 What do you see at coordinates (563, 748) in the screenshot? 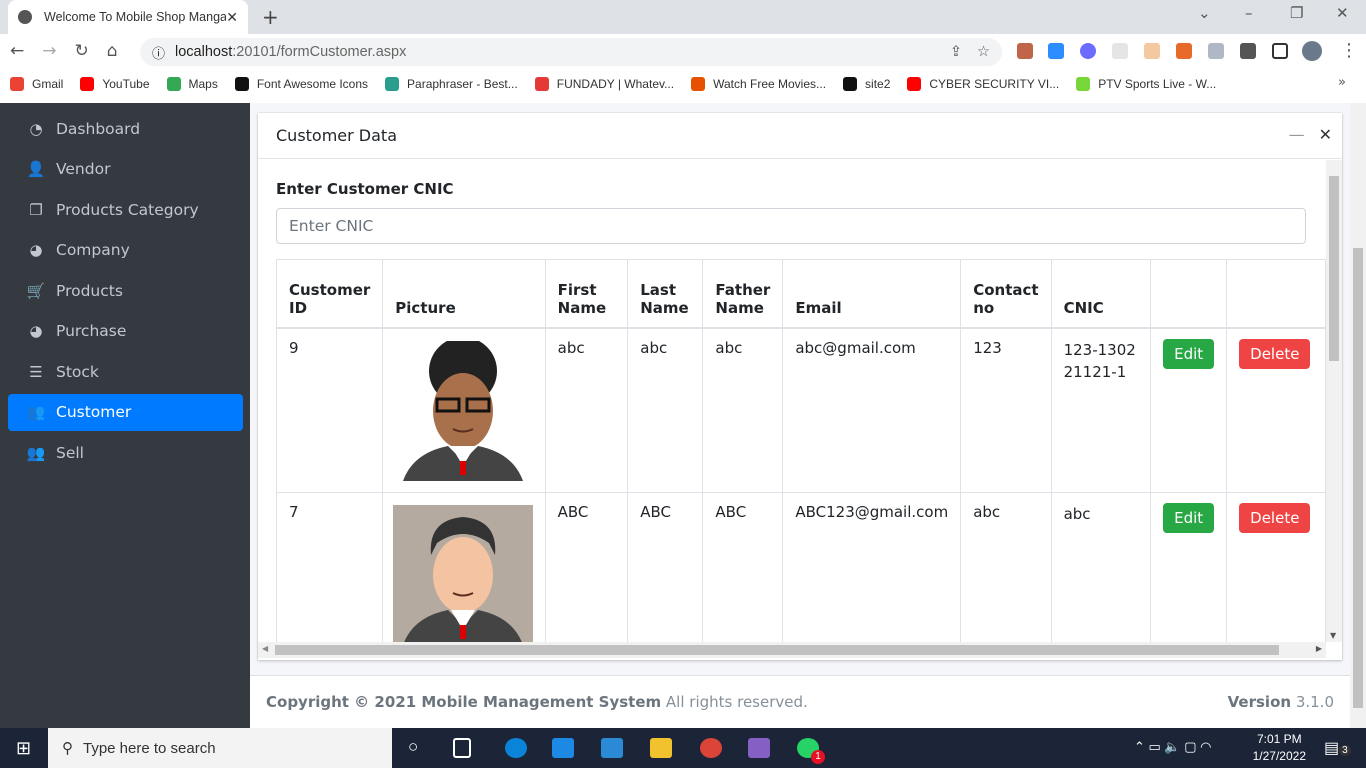
I see `mail-icon` at bounding box center [563, 748].